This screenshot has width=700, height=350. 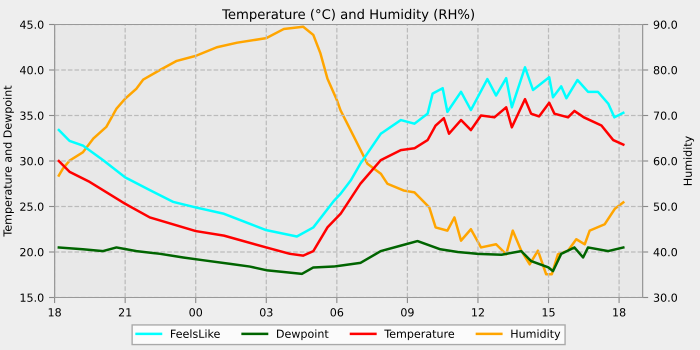 What do you see at coordinates (666, 297) in the screenshot?
I see `y2-tick-label: 30.0` at bounding box center [666, 297].